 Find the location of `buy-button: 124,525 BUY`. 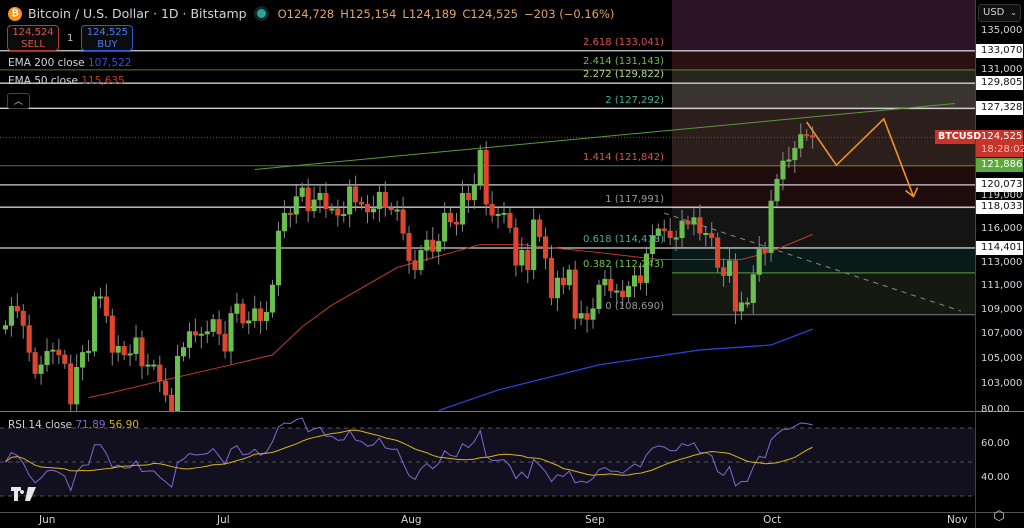

buy-button: 124,525 BUY is located at coordinates (107, 38).